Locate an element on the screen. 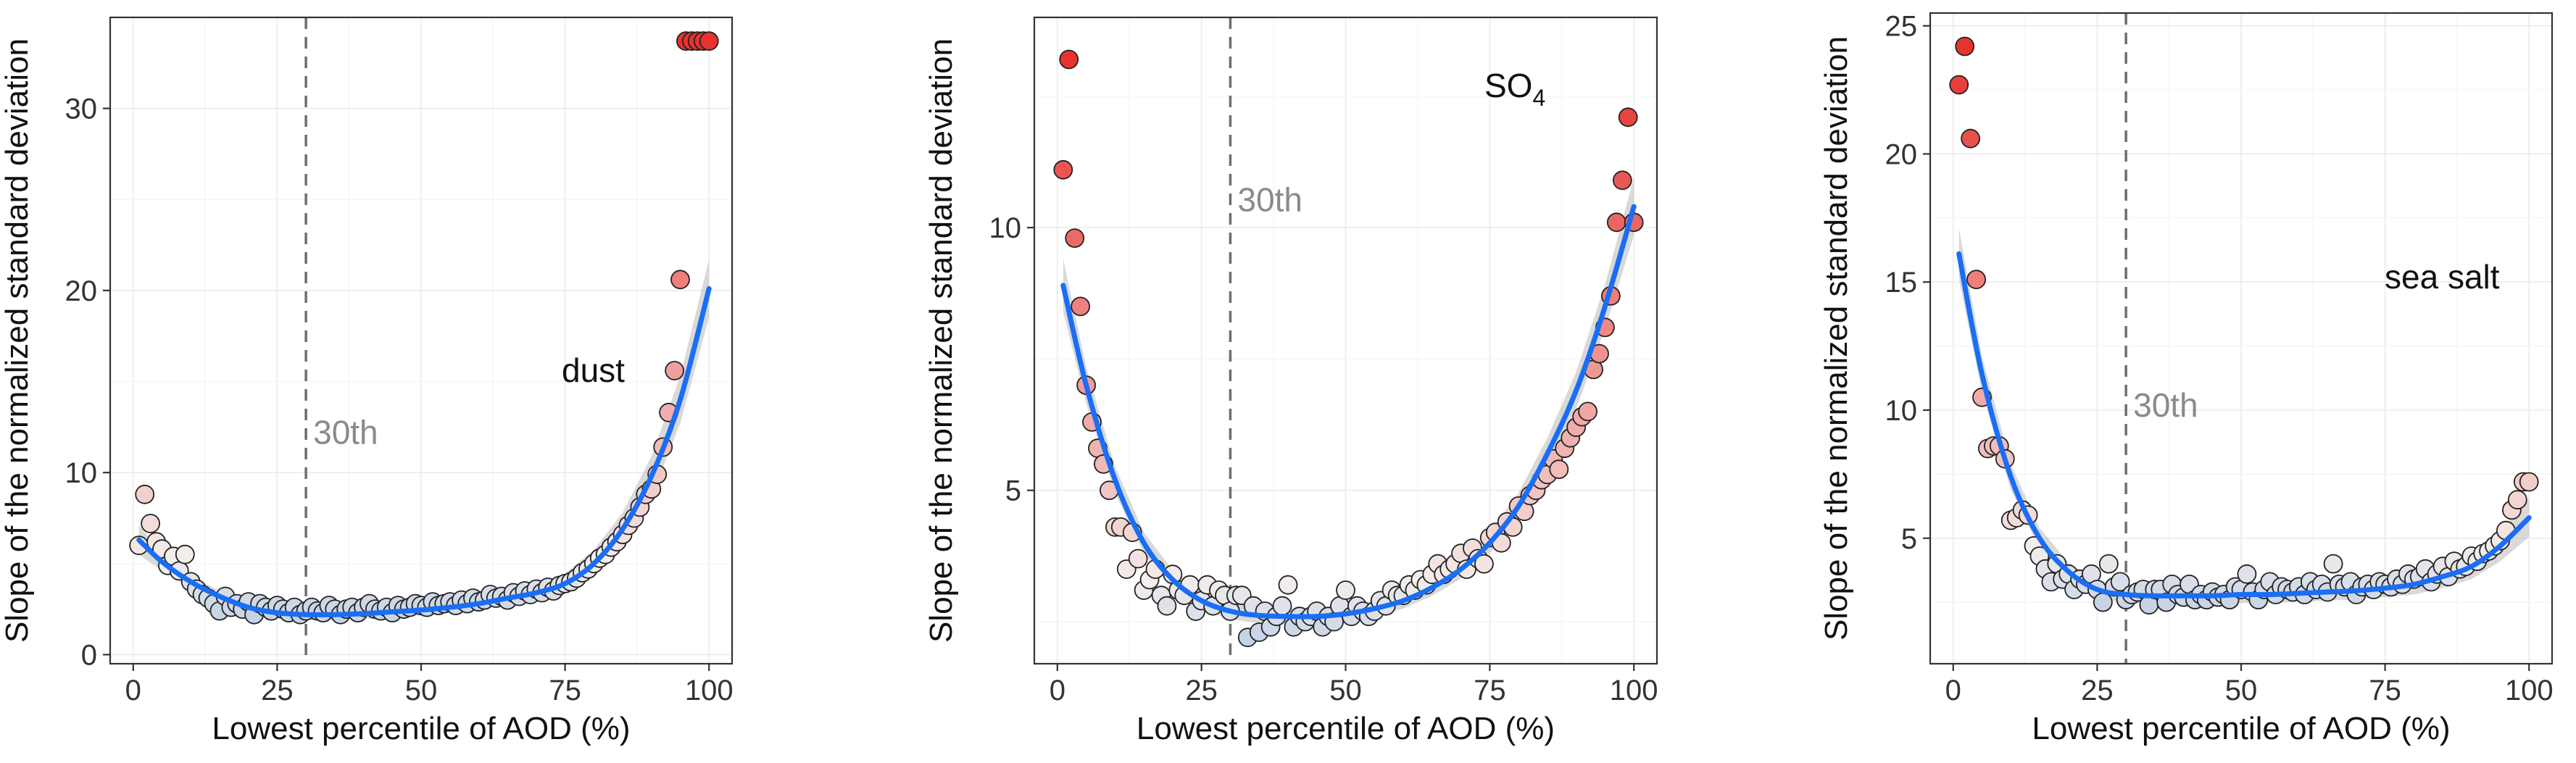 The height and width of the screenshot is (763, 2576). species-label-so4: SO4 is located at coordinates (1514, 89).